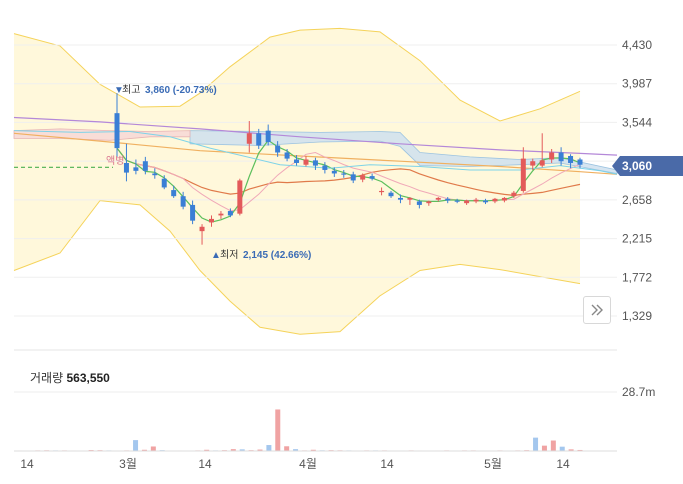  Describe the element at coordinates (493, 464) in the screenshot. I see `x-tick-label: 5월` at that location.